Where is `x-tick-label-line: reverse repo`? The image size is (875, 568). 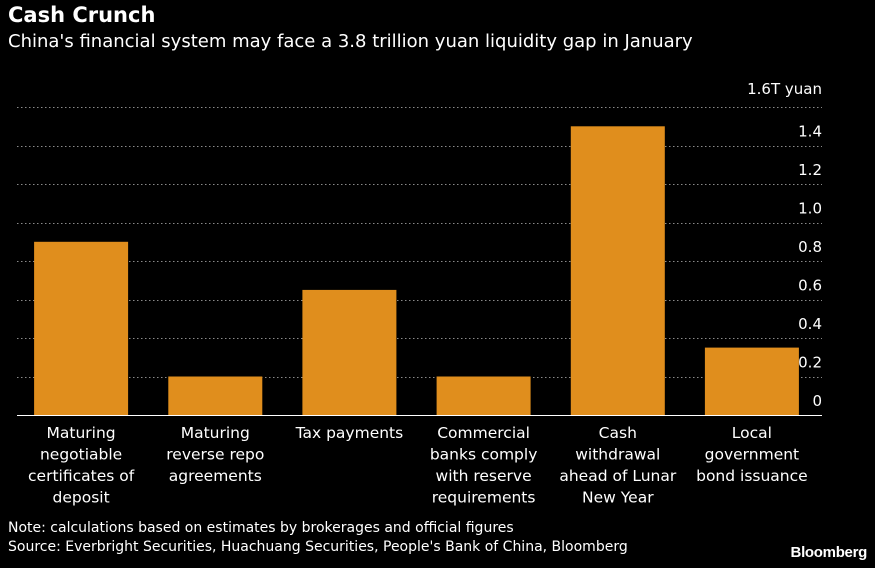 x-tick-label-line: reverse repo is located at coordinates (215, 455).